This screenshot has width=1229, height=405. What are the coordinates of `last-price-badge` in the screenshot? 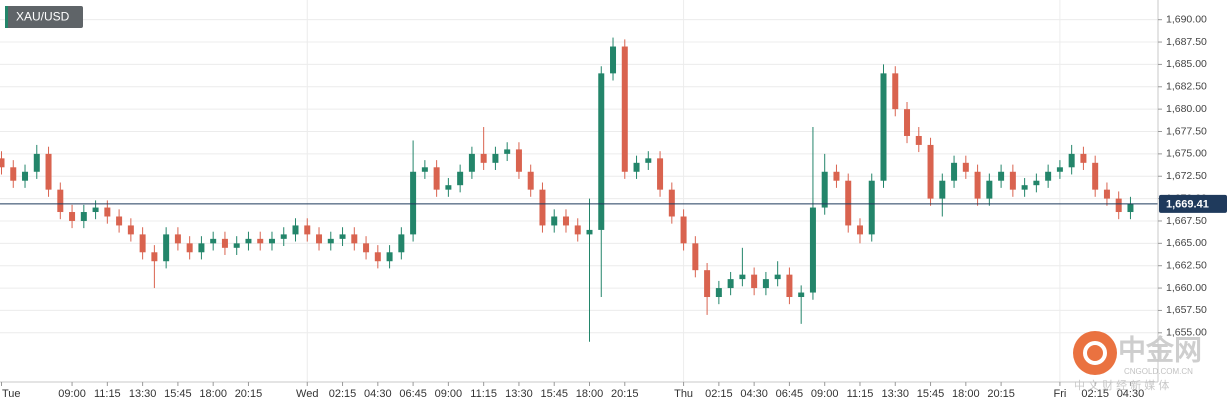 It's located at (1193, 203).